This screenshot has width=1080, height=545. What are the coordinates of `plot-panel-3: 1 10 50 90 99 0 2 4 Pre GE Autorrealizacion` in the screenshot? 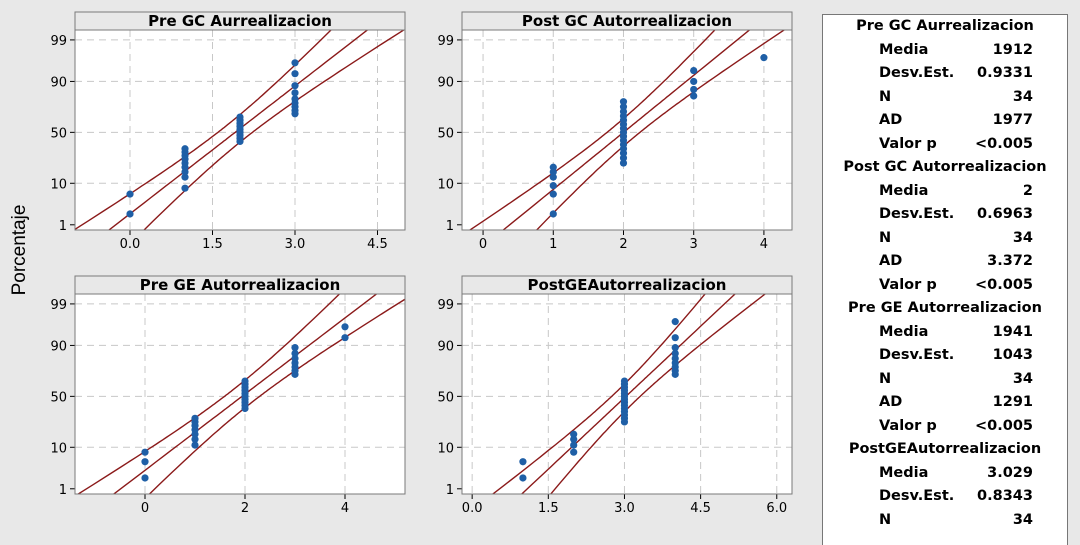 It's located at (228, 395).